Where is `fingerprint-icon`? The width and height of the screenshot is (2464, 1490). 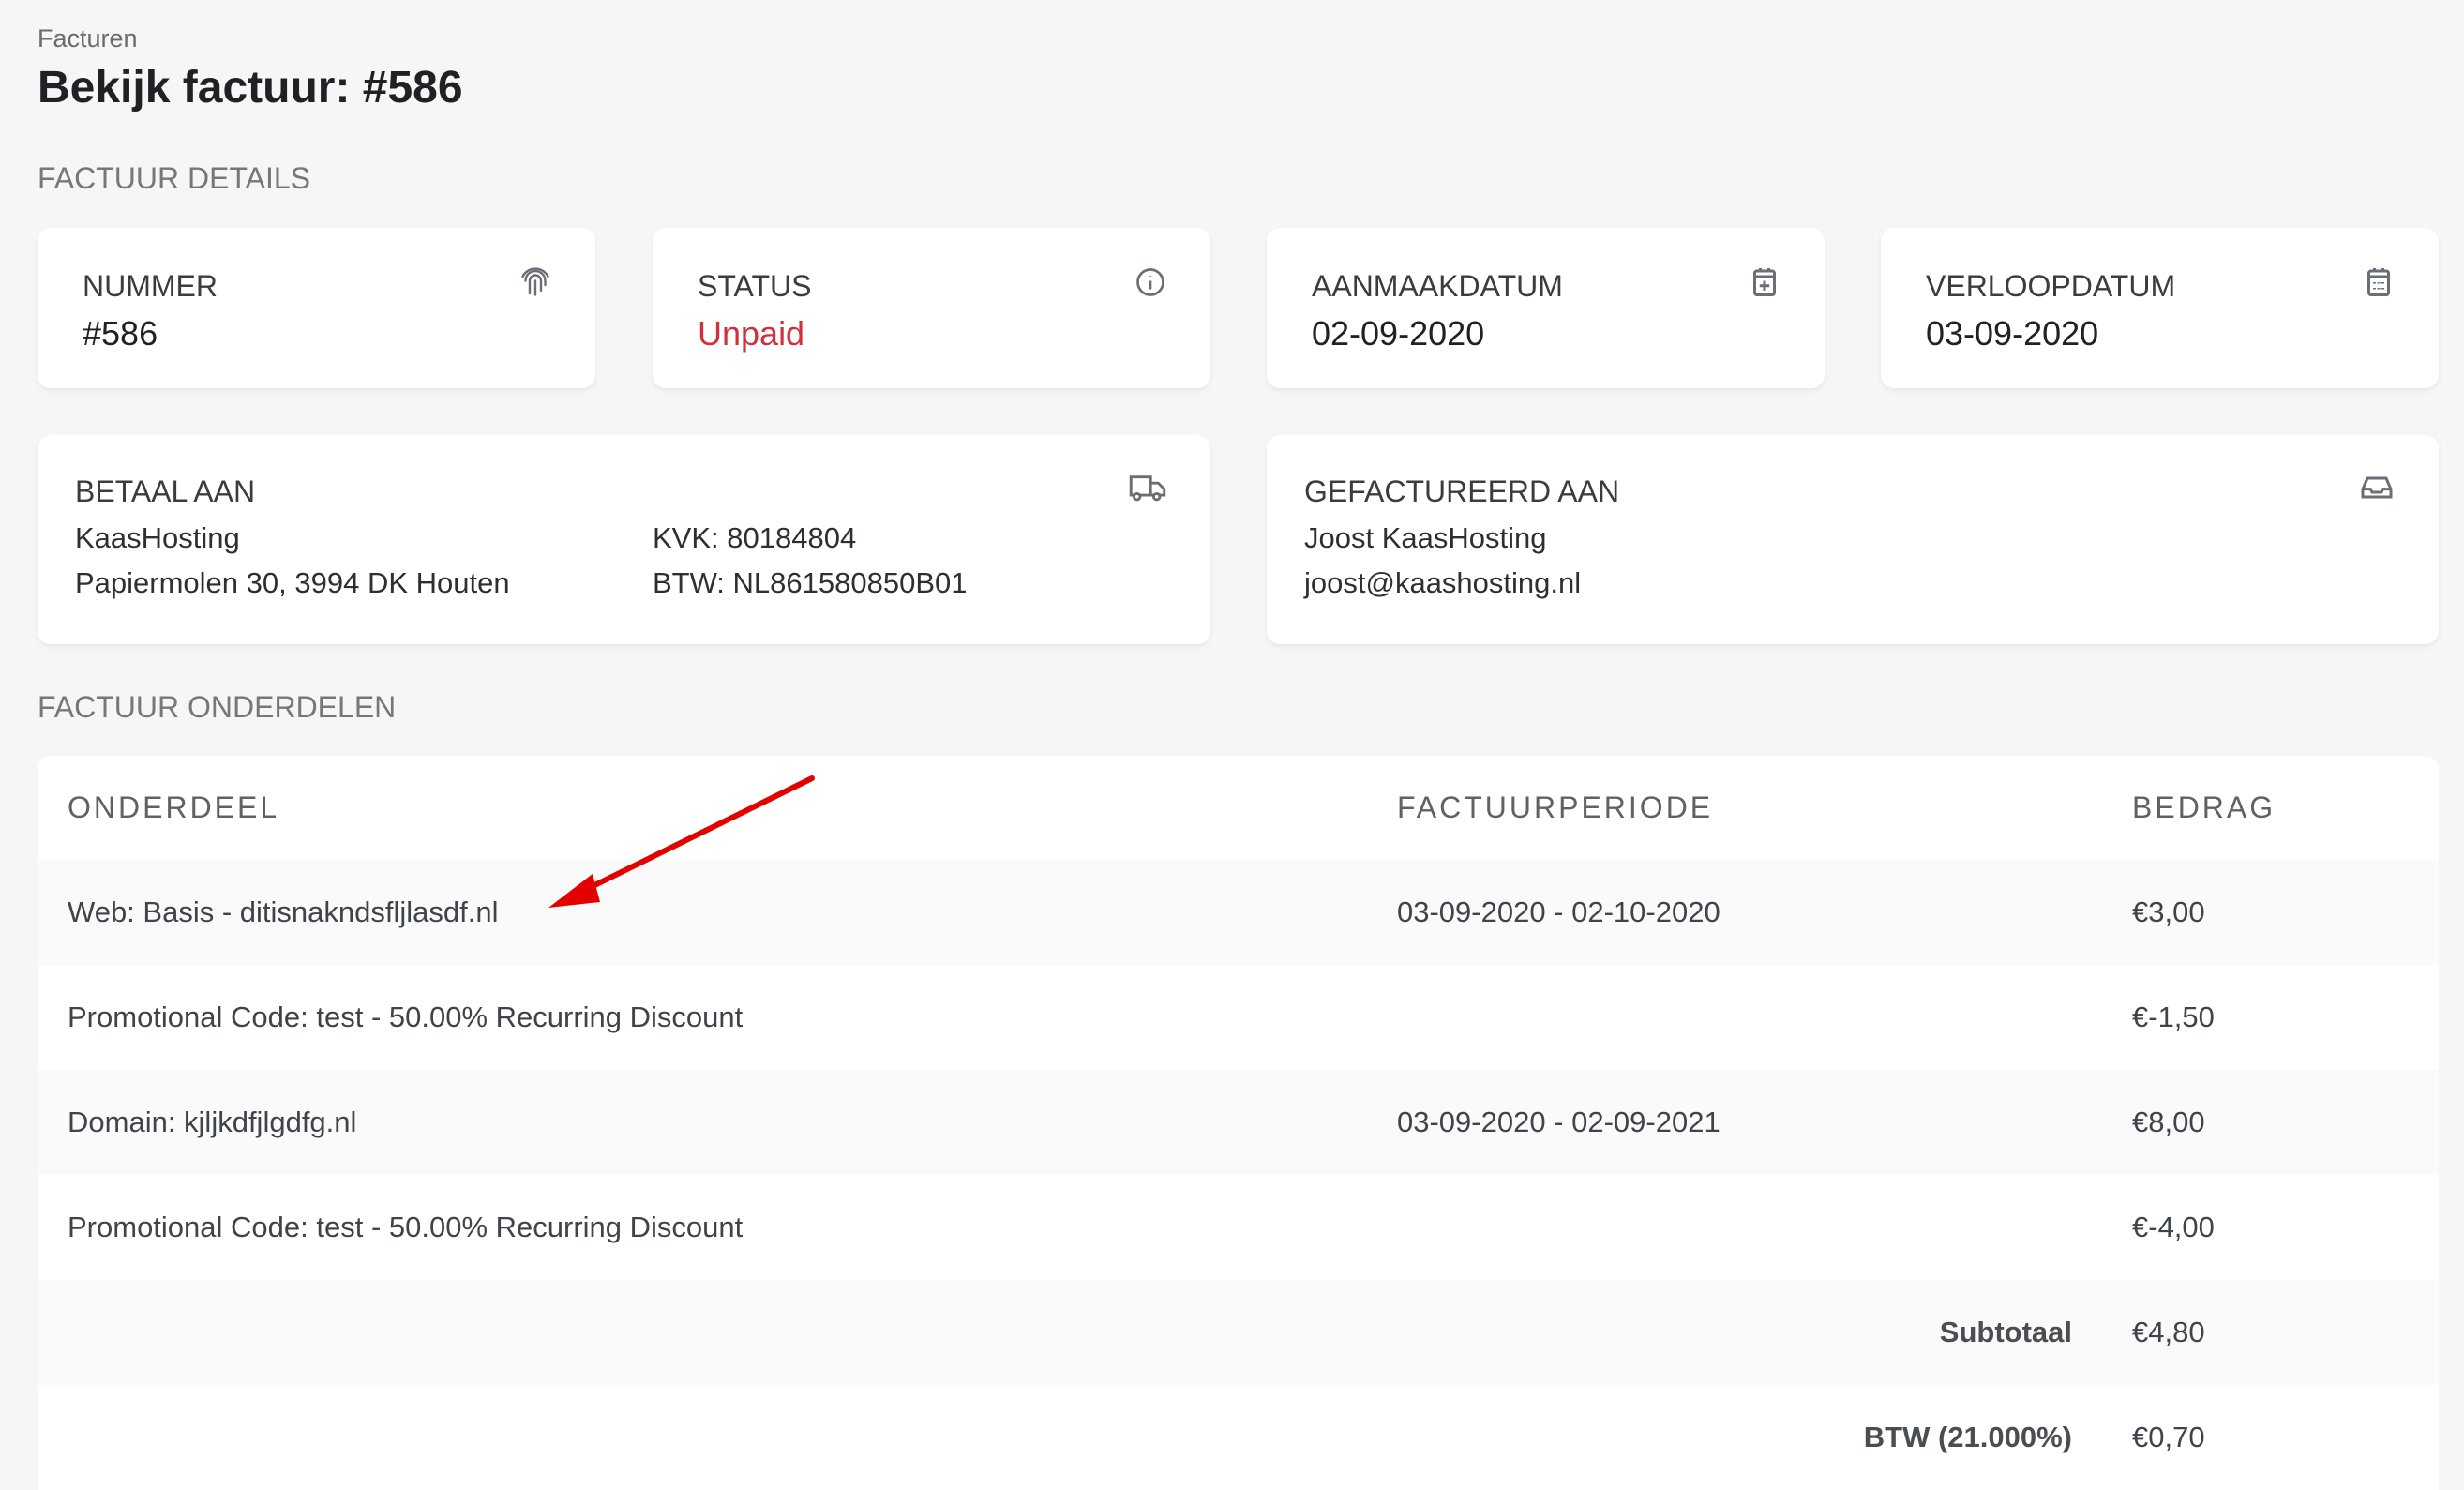 fingerprint-icon is located at coordinates (535, 281).